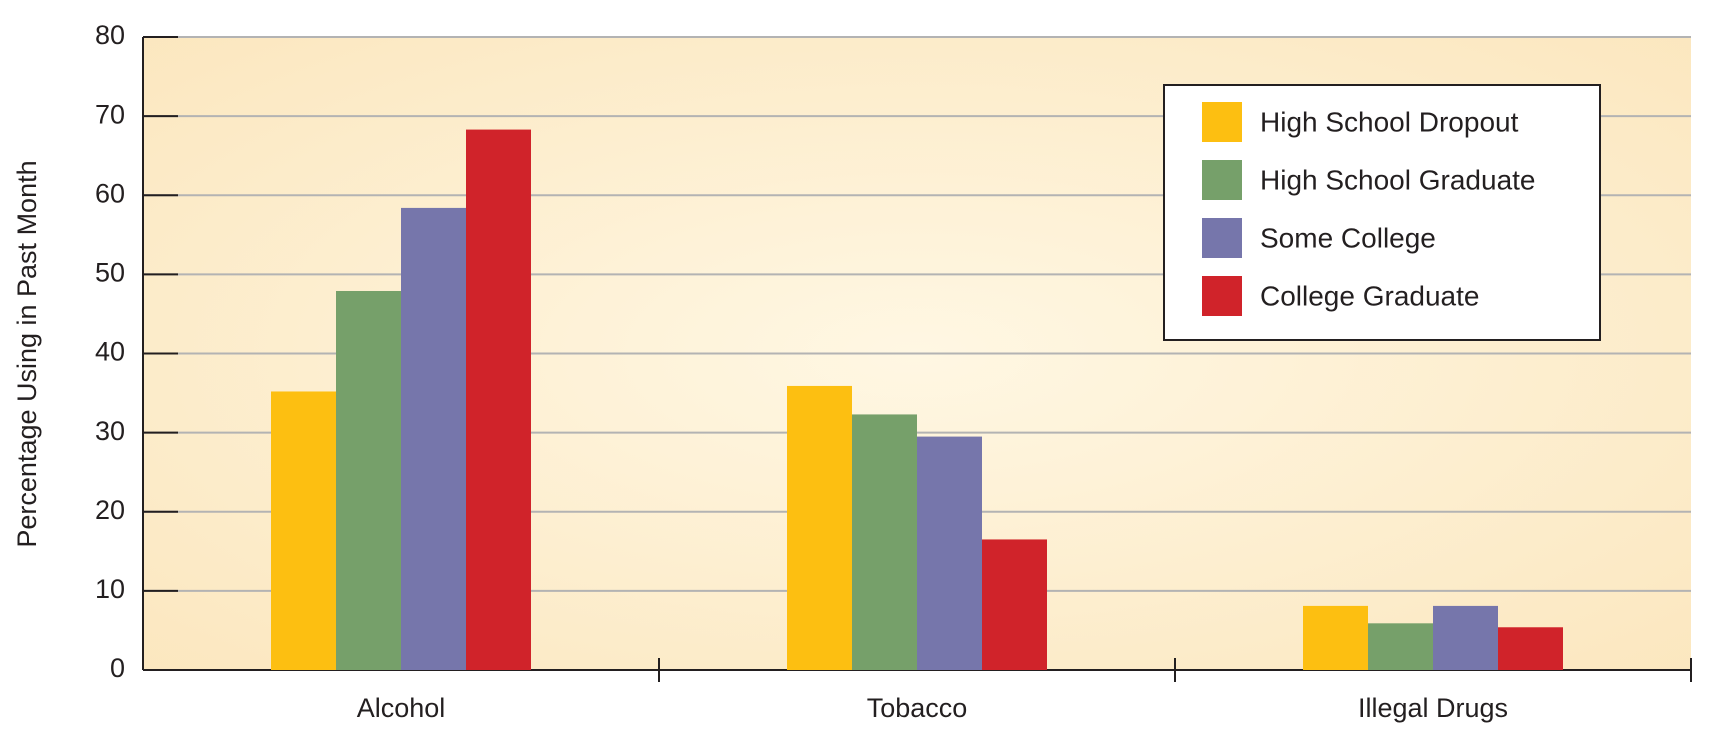 The image size is (1725, 732). Describe the element at coordinates (1348, 237) in the screenshot. I see `legend-label-2: Some College` at that location.